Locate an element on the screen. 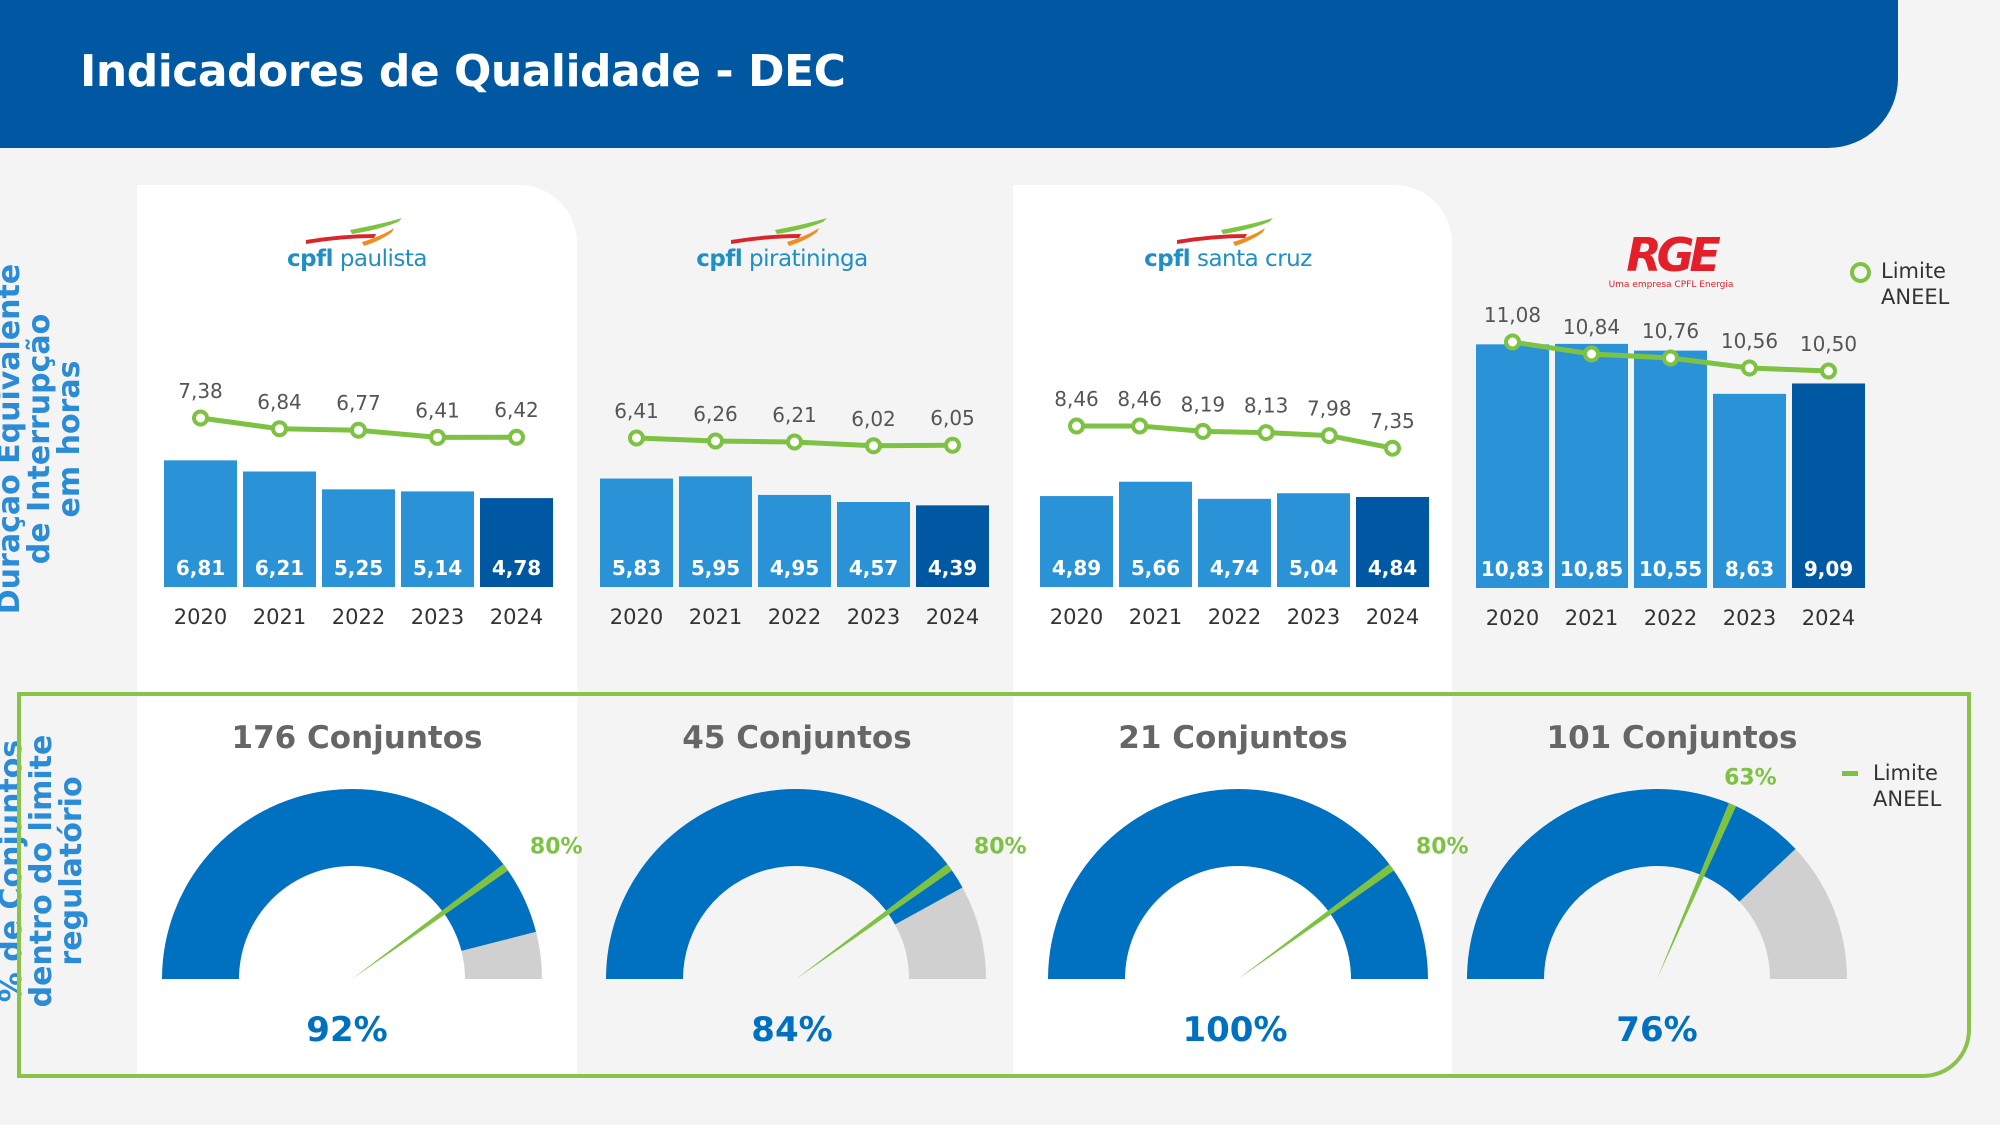 This screenshot has width=2000, height=1125. bar-value-label: 5,25 is located at coordinates (358, 568).